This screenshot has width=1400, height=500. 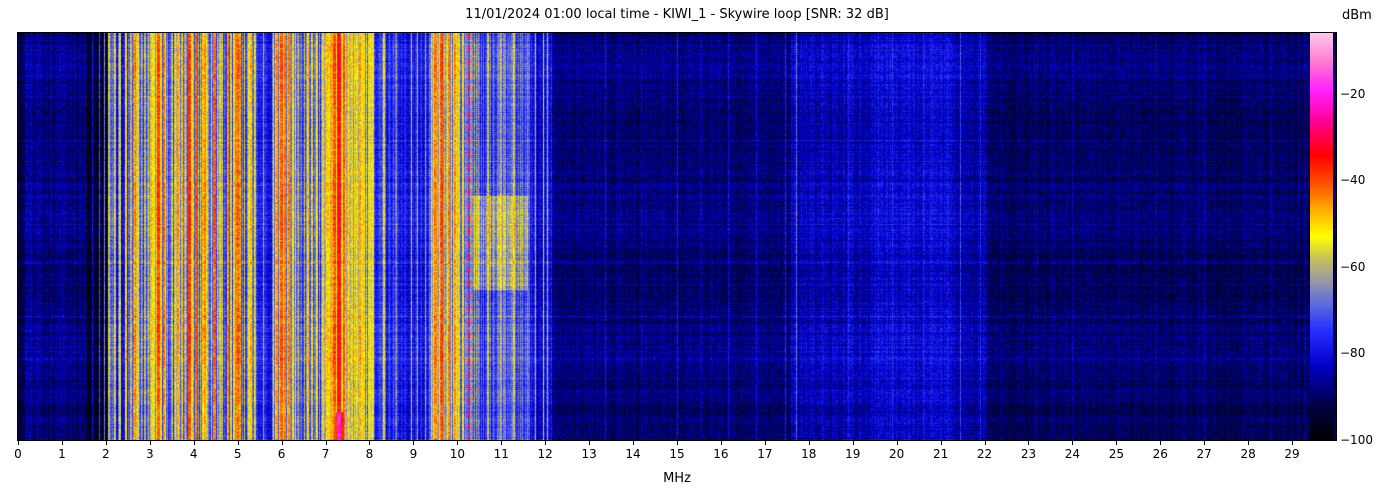 What do you see at coordinates (1248, 454) in the screenshot?
I see `x-tick-label: 28` at bounding box center [1248, 454].